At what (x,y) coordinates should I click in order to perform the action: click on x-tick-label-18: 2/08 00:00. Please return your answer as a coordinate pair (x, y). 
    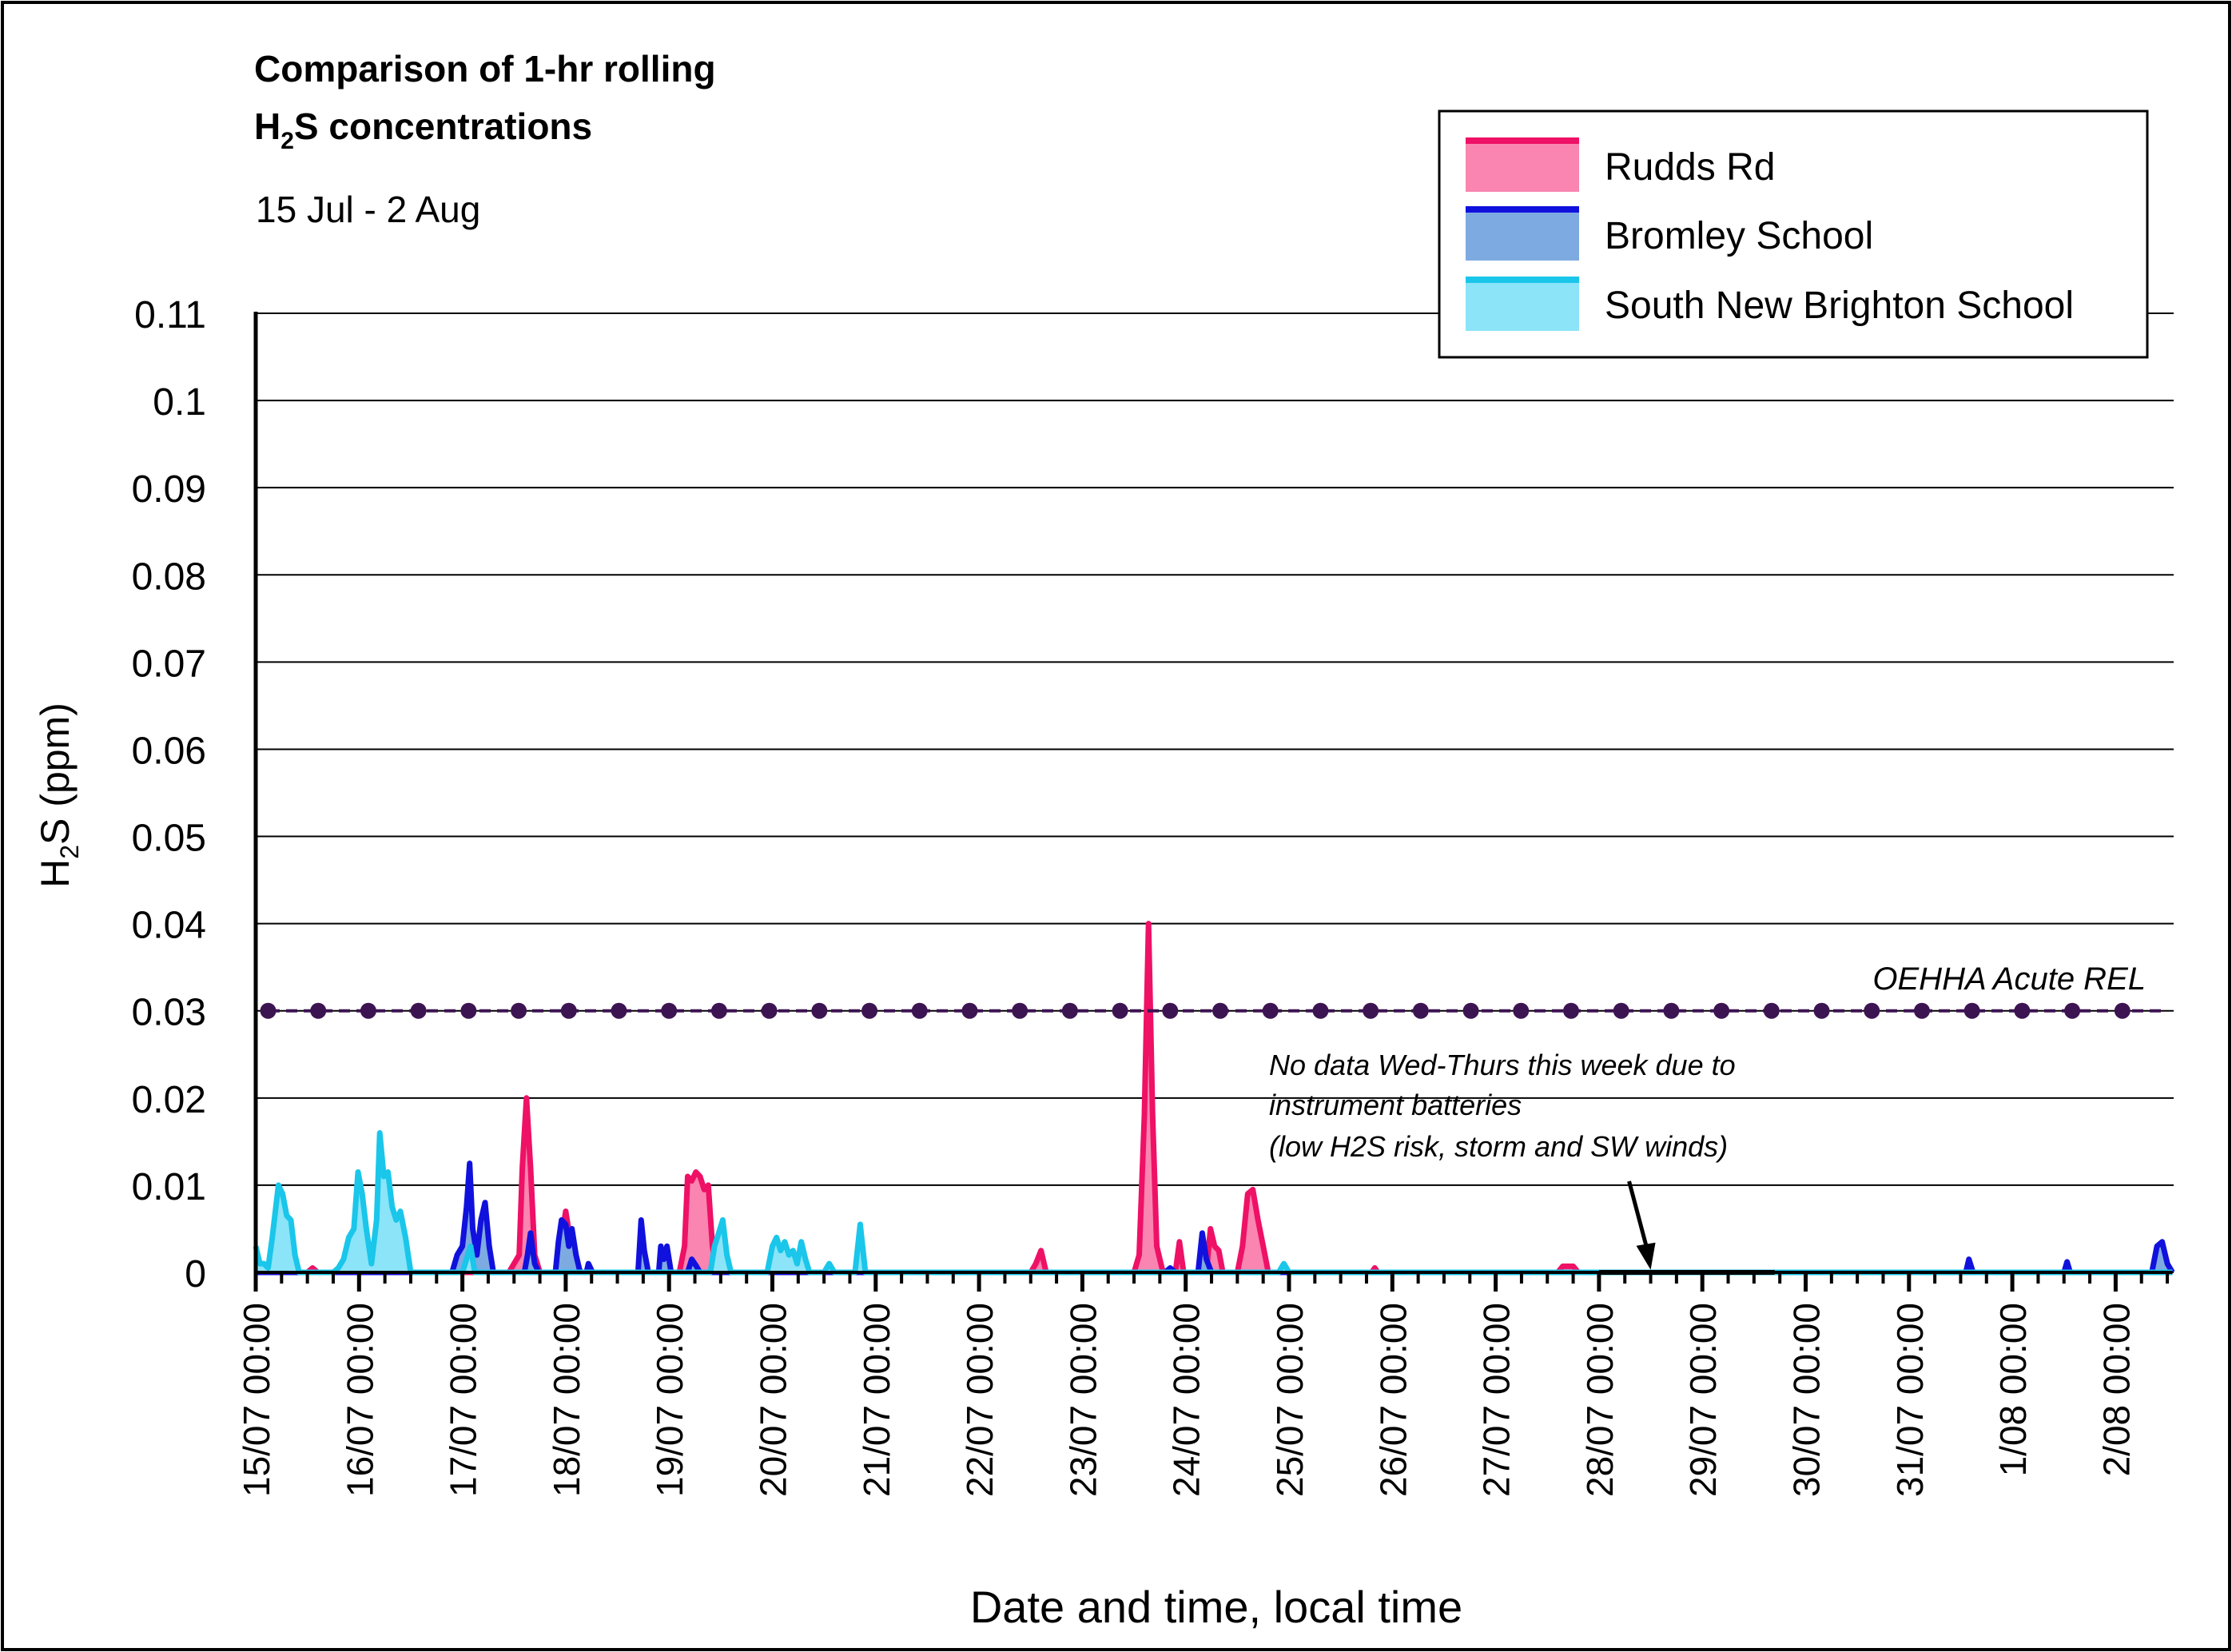
    Looking at the image, I should click on (2116, 1389).